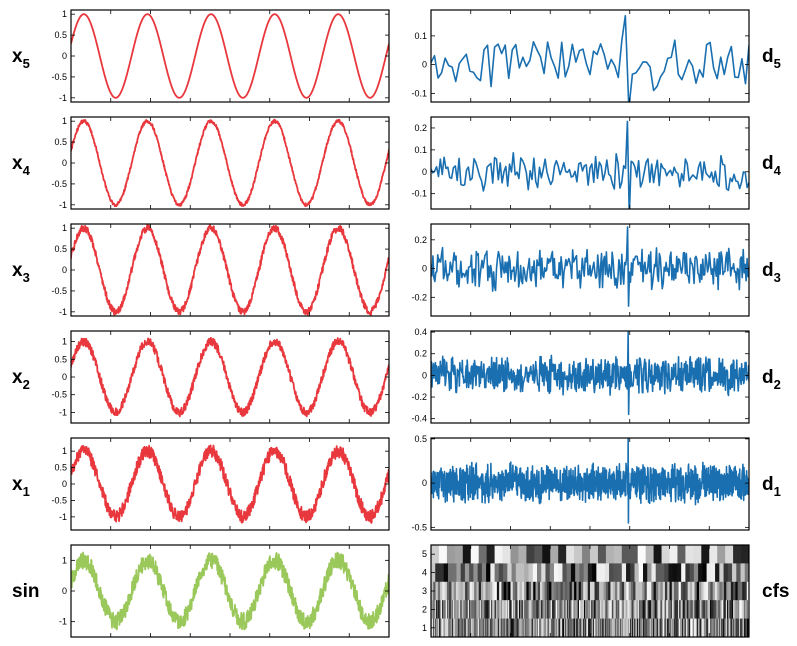  I want to click on axes-frame, so click(230, 270).